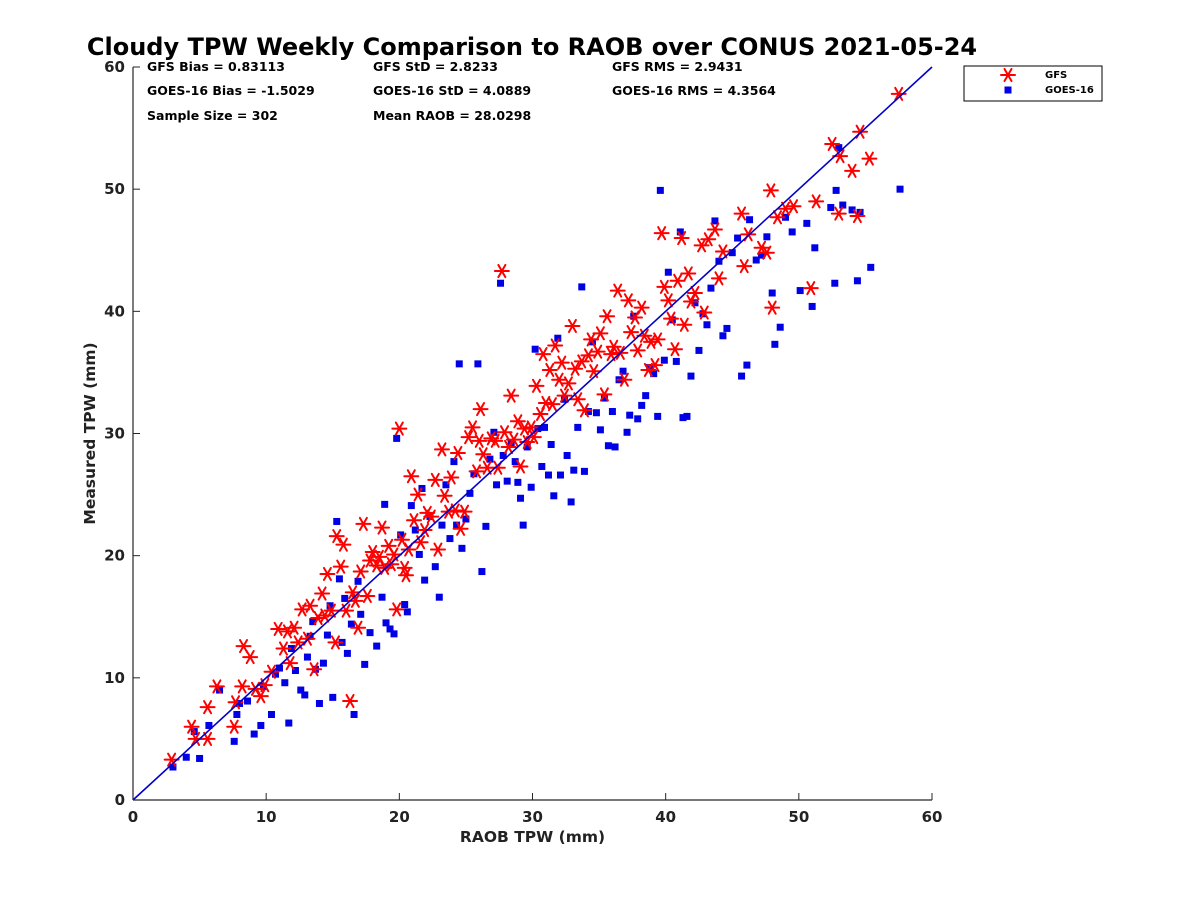 The width and height of the screenshot is (1200, 900). Describe the element at coordinates (435, 66) in the screenshot. I see `stat-gfs-std: GFS StD = 2.8233` at that location.